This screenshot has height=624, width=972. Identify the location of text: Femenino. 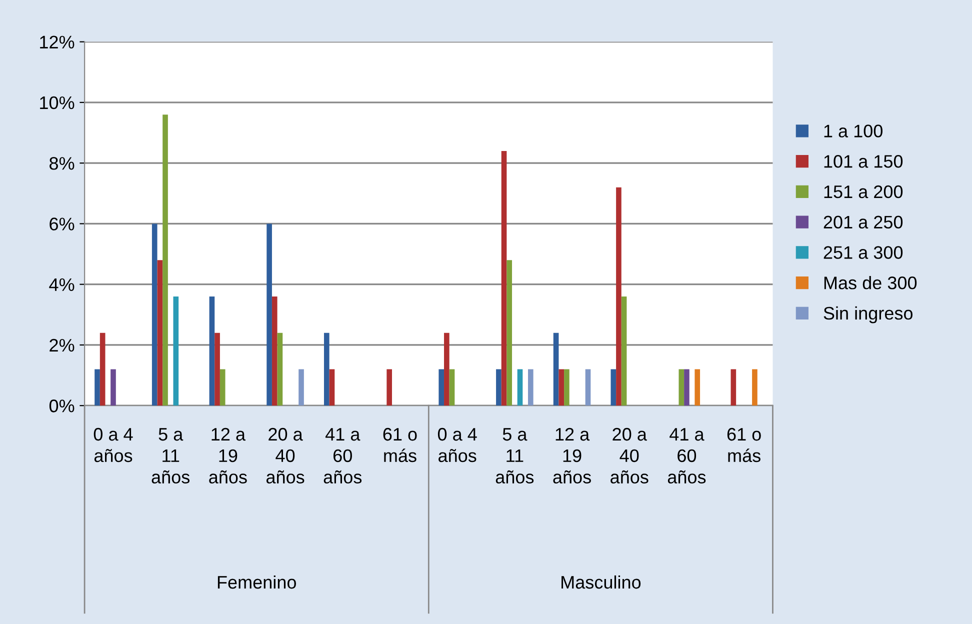
(257, 582).